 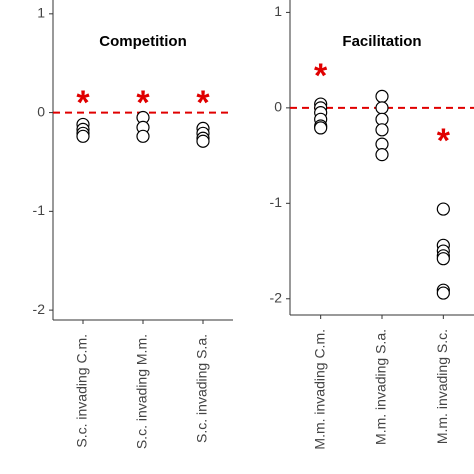 What do you see at coordinates (142, 391) in the screenshot?
I see `x-tick-label: S.c. invading M.m.` at bounding box center [142, 391].